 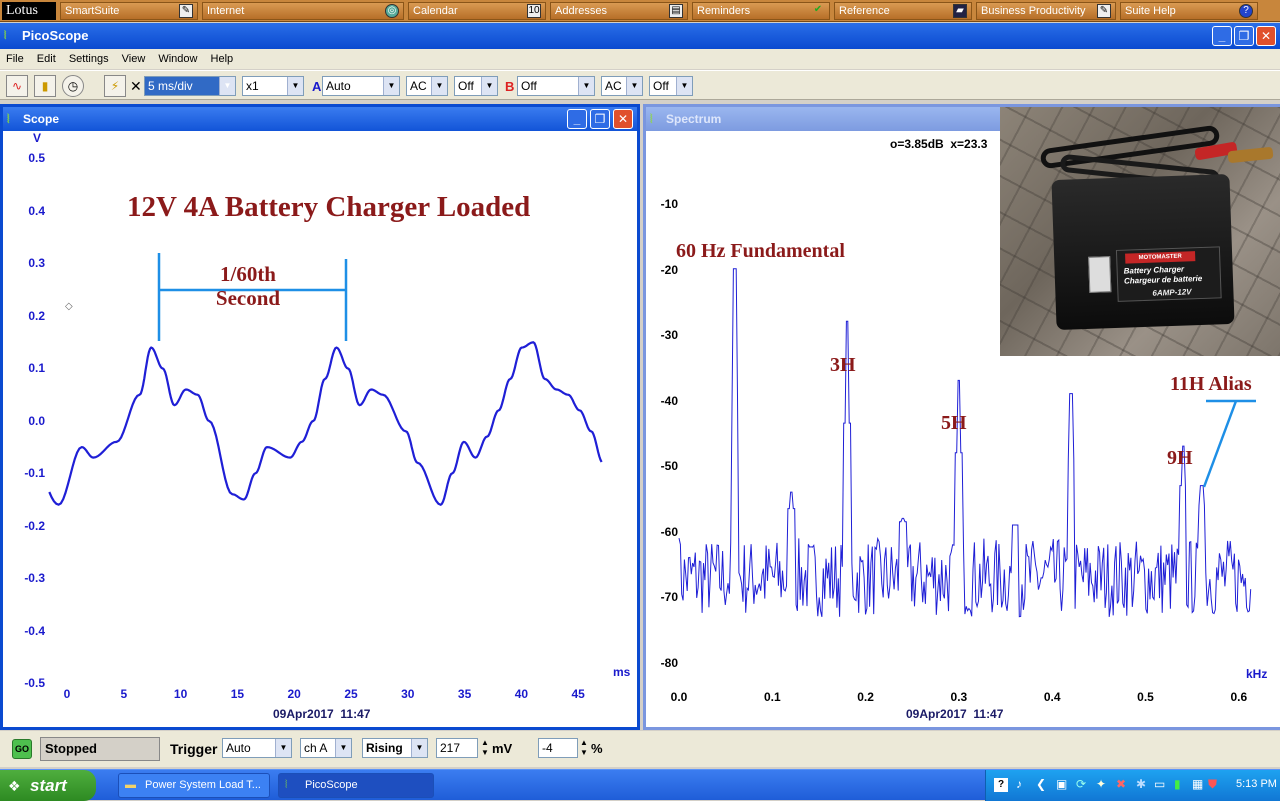 I want to click on scope-x-tick: 30, so click(x=408, y=694).